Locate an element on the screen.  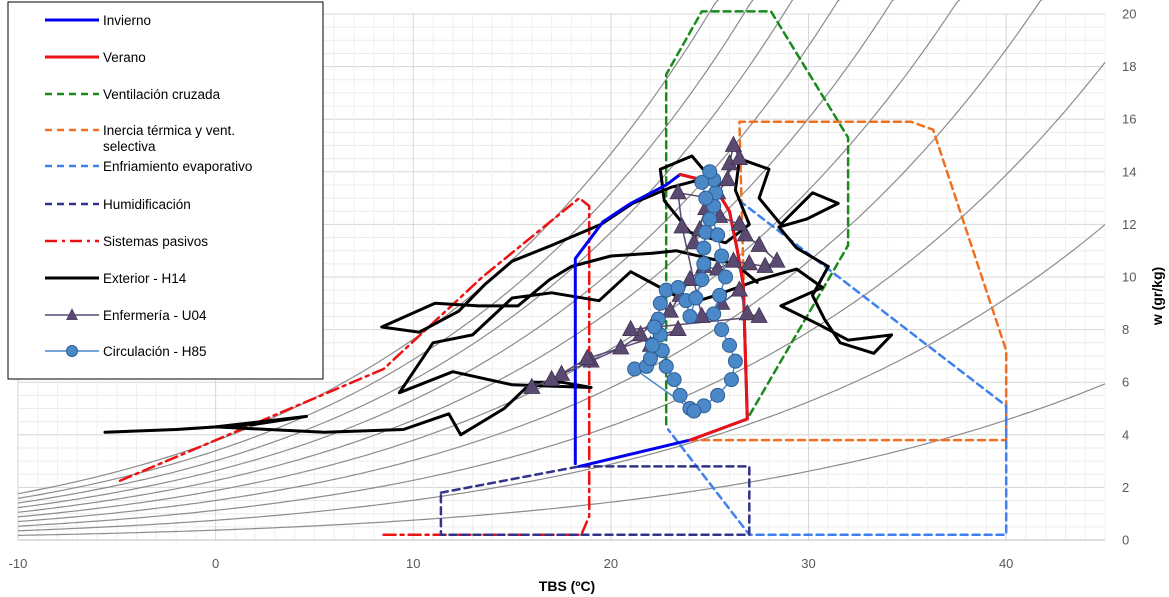
y-tick-label: 14 is located at coordinates (1129, 171).